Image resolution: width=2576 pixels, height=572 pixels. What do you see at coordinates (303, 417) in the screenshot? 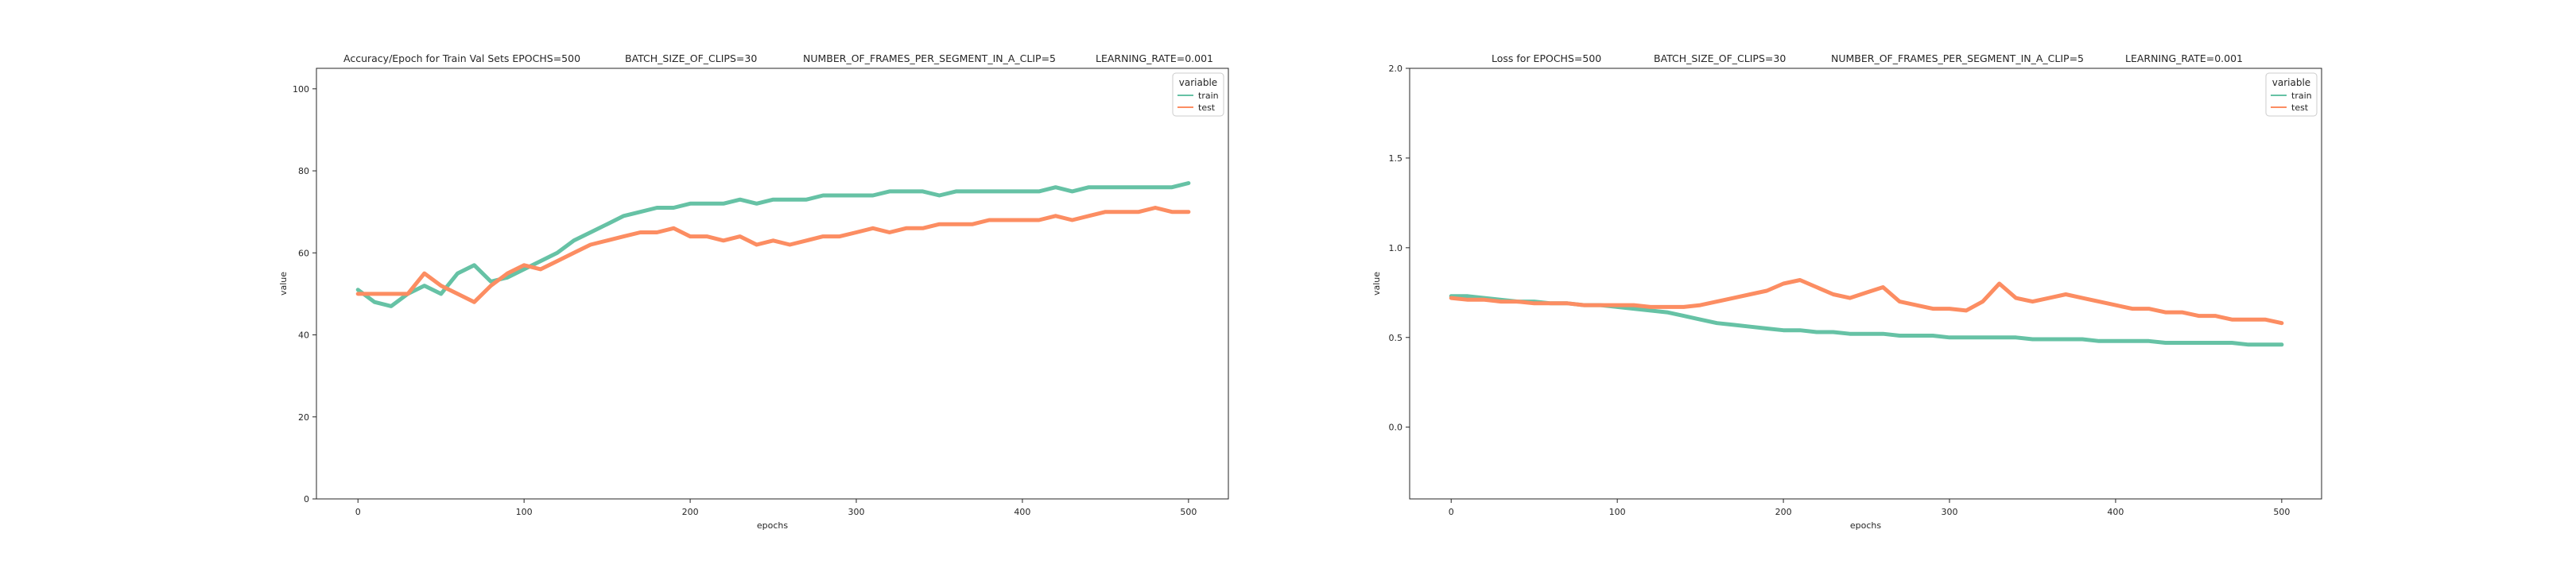
I see `y-tick-label: 20` at bounding box center [303, 417].